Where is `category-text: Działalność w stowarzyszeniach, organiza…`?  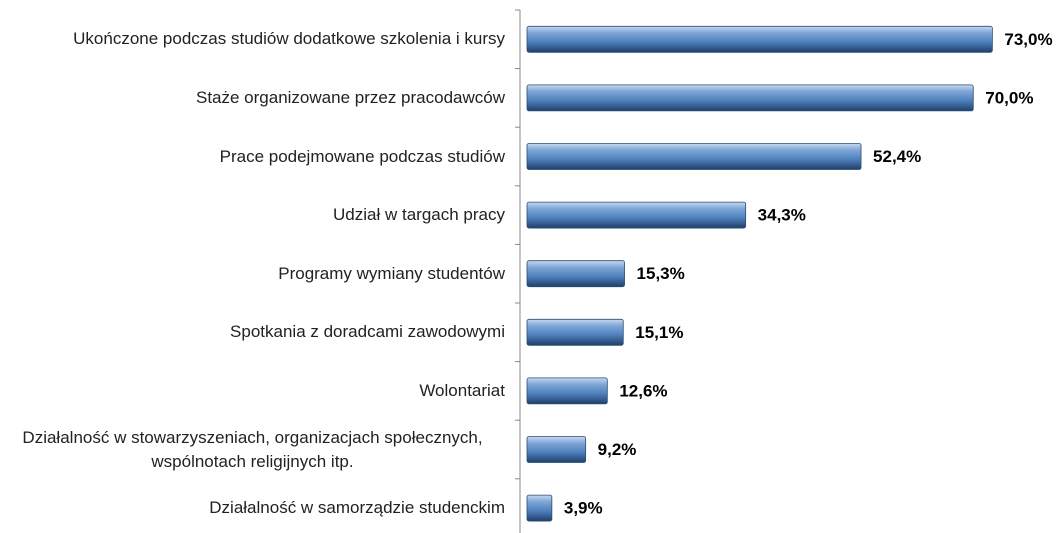
category-text: Działalność w stowarzyszeniach, organiza… is located at coordinates (252, 449).